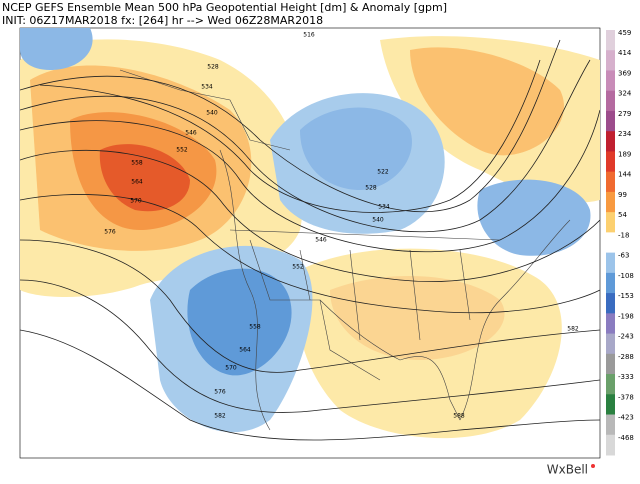 The width and height of the screenshot is (640, 484). Describe the element at coordinates (567, 470) in the screenshot. I see `logo: WxBell` at that location.